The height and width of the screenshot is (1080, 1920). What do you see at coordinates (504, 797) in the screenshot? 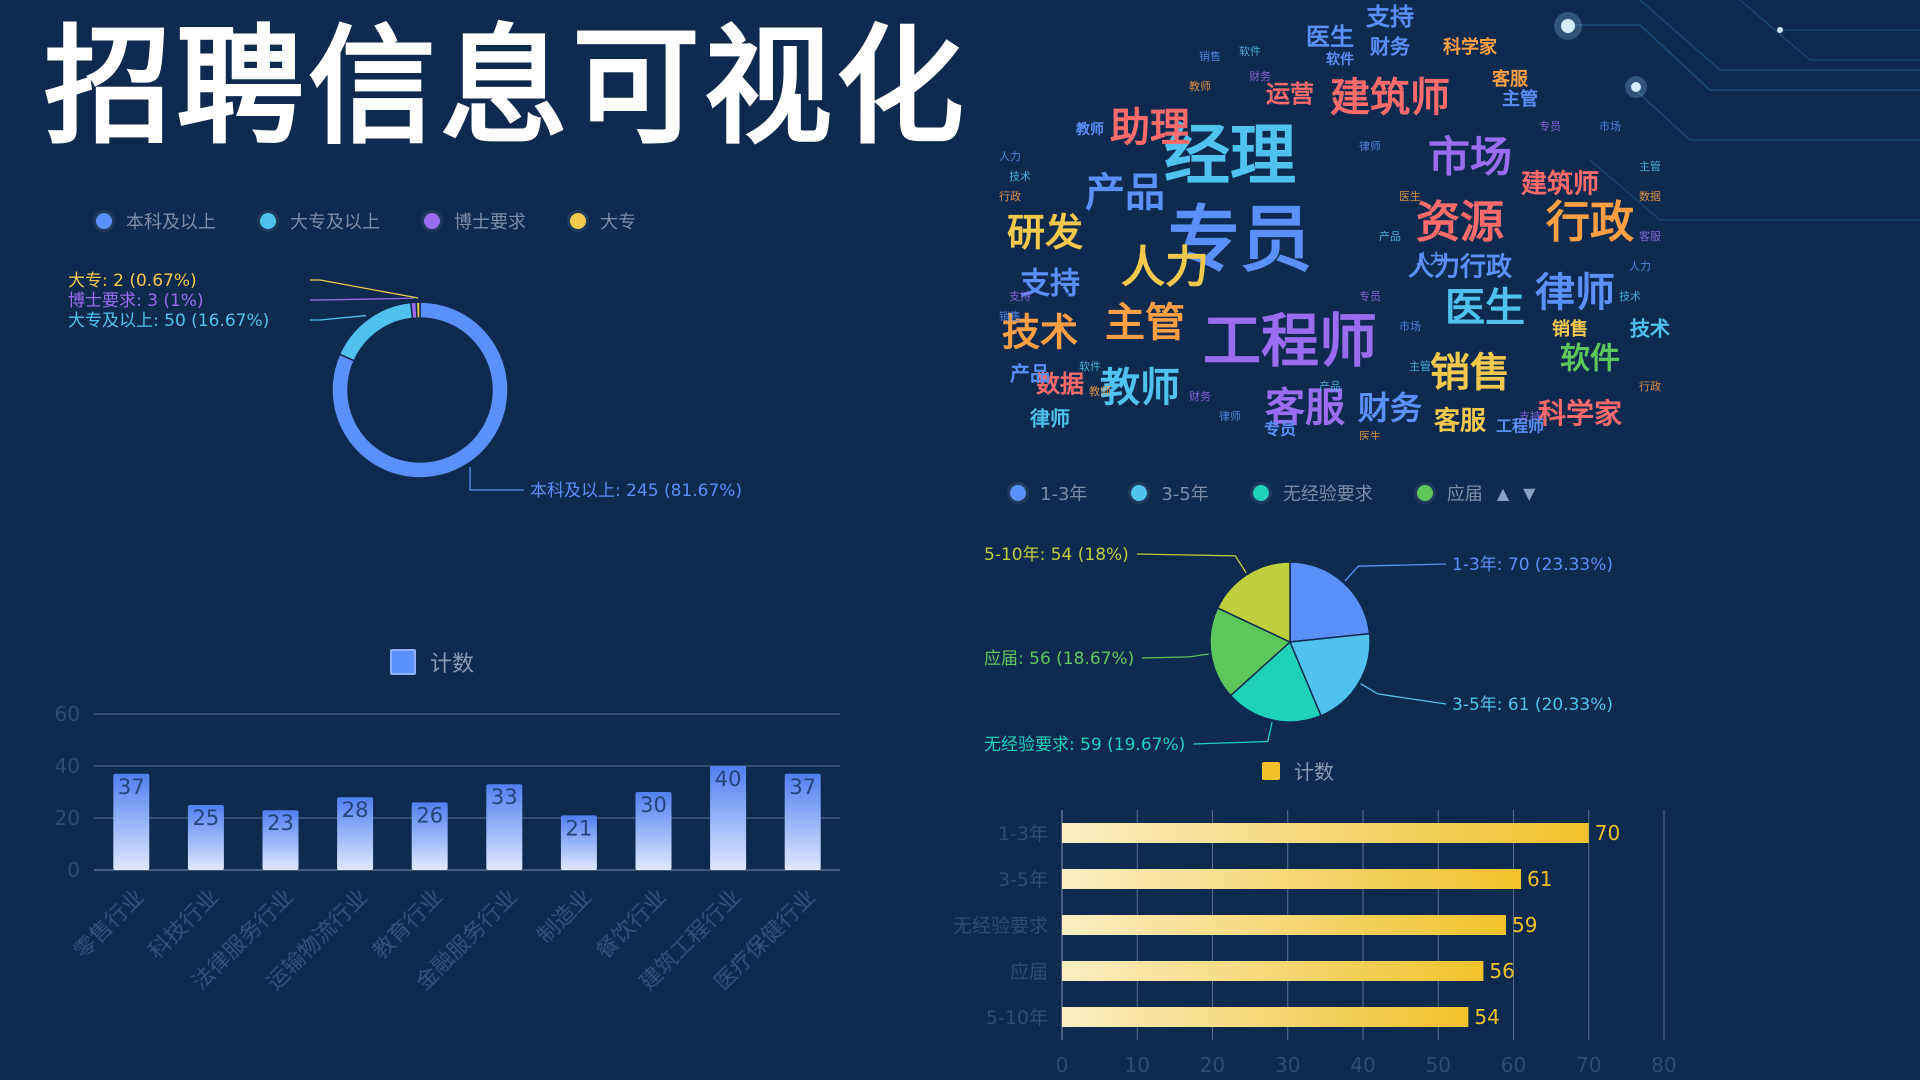
I see `bar-value-label: 33` at bounding box center [504, 797].